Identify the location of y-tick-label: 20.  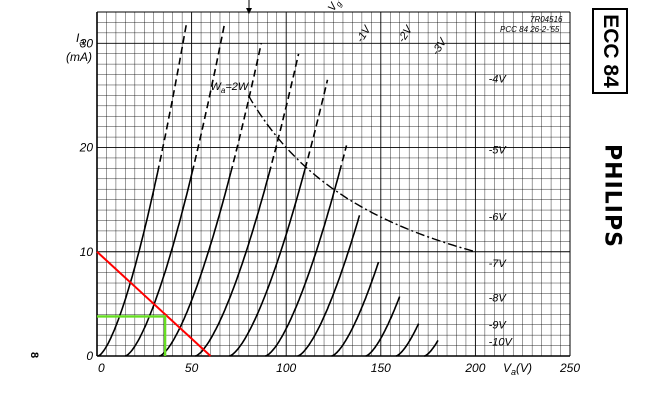
(86, 148).